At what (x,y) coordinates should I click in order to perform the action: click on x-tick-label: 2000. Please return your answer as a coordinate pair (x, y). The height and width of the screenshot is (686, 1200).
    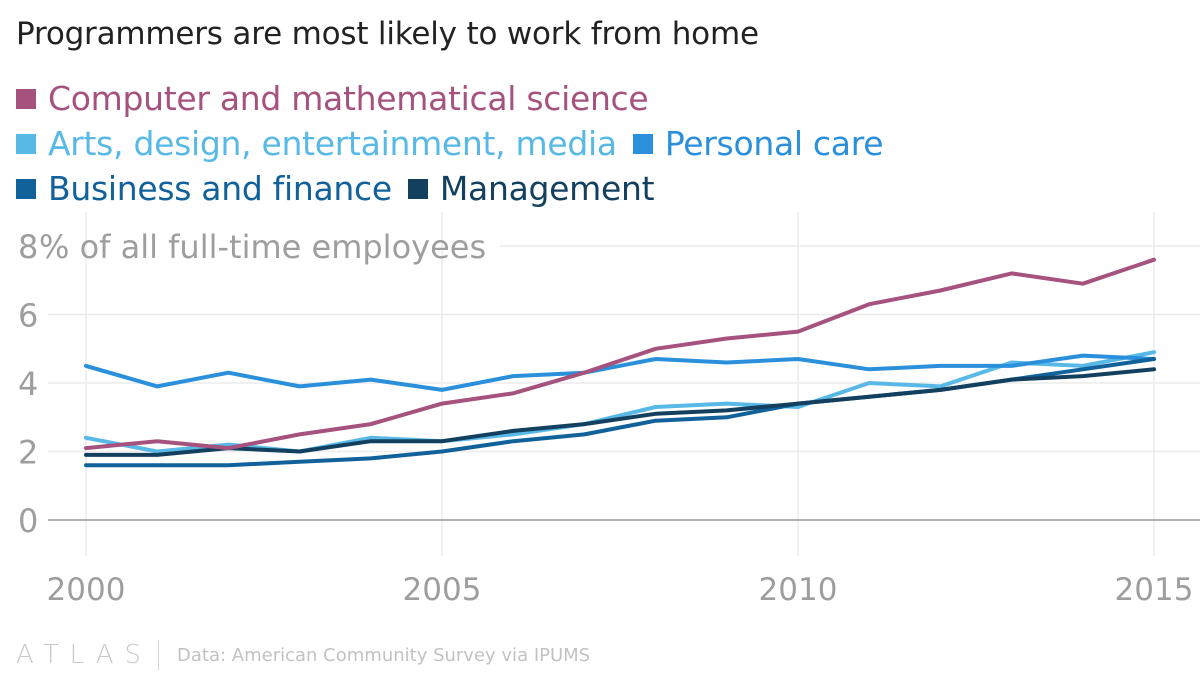
    Looking at the image, I should click on (86, 590).